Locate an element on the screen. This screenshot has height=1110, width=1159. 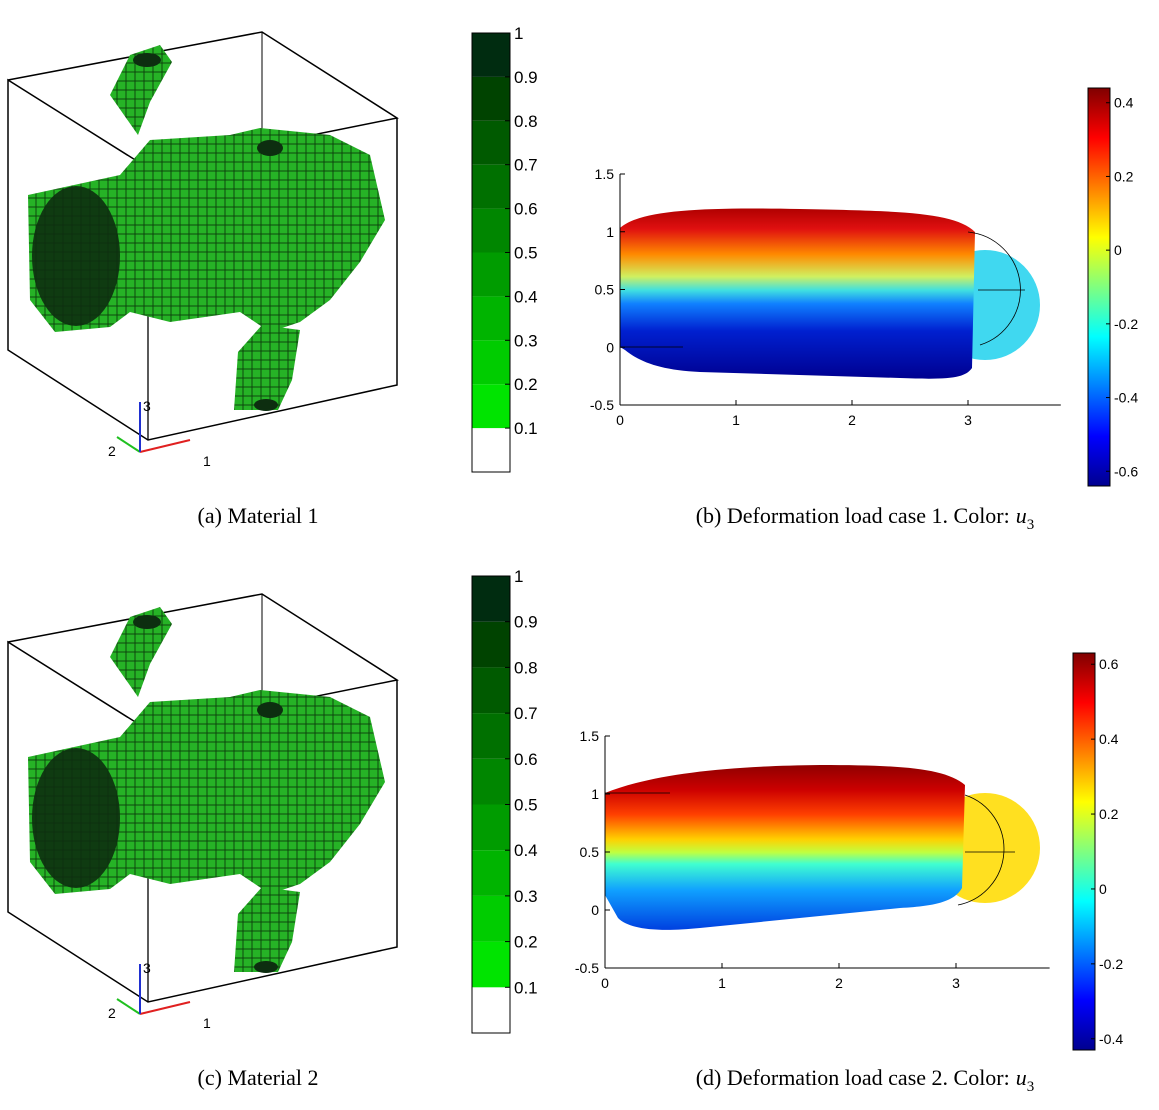
caption: (a) Material 1 is located at coordinates (258, 515).